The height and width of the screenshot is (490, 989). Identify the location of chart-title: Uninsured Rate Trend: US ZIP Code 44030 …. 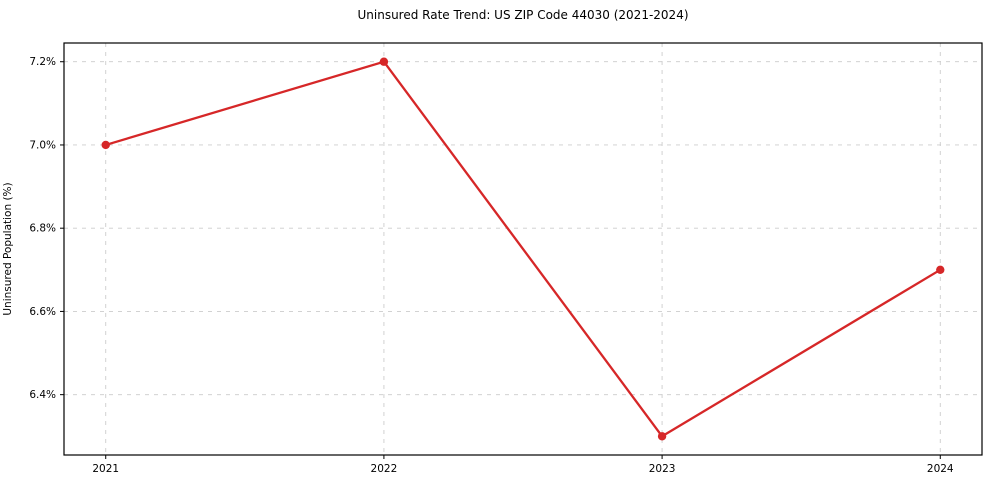
(523, 15).